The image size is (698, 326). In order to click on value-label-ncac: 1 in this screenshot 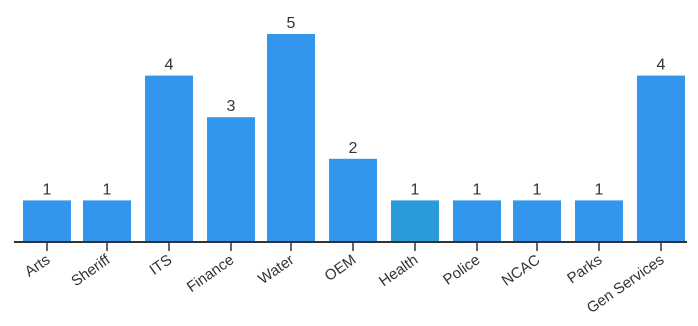, I will do `click(537, 189)`.